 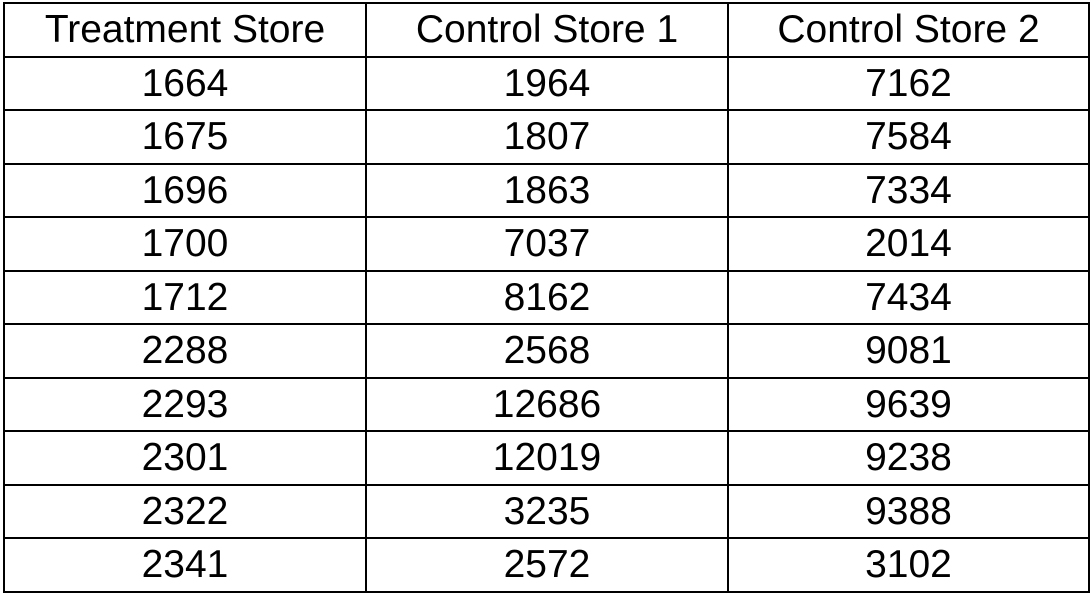 I want to click on control-store-2-cell: 9238, so click(x=908, y=458).